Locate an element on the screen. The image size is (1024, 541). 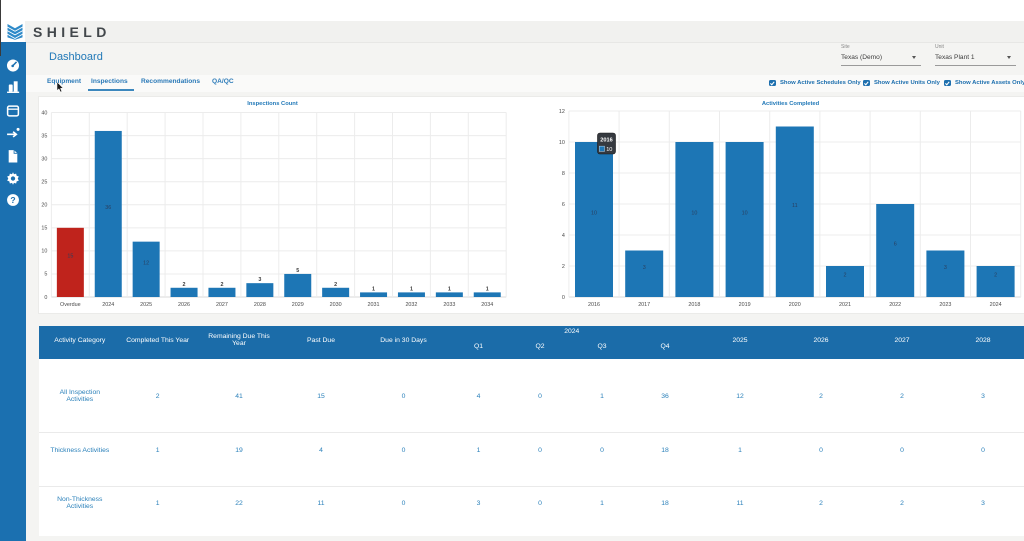
svg-text: 2030 is located at coordinates (336, 305).